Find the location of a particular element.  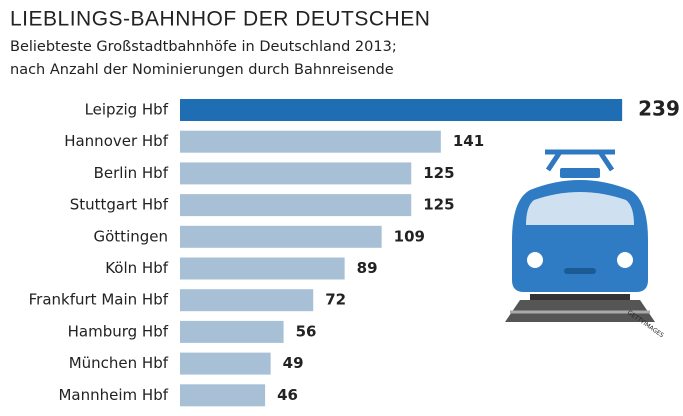

chart-title: LIEBLINGS-BAHNHOF DER DEUTSCHEN is located at coordinates (220, 19).